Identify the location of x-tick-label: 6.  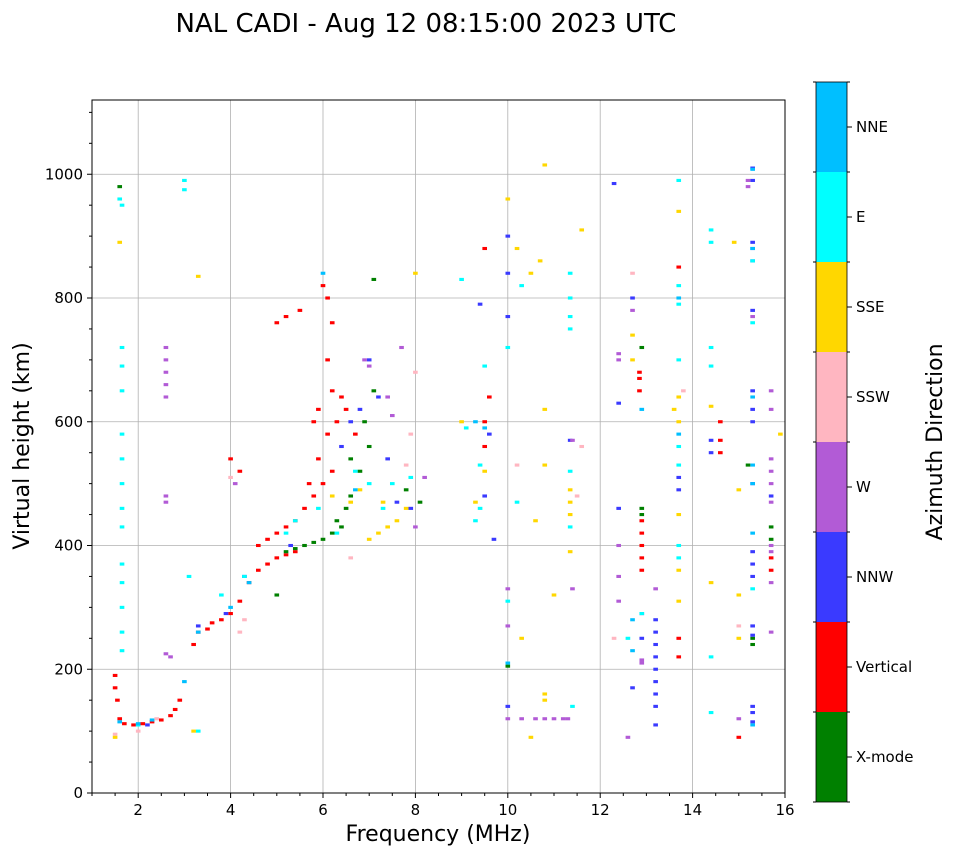
(323, 810).